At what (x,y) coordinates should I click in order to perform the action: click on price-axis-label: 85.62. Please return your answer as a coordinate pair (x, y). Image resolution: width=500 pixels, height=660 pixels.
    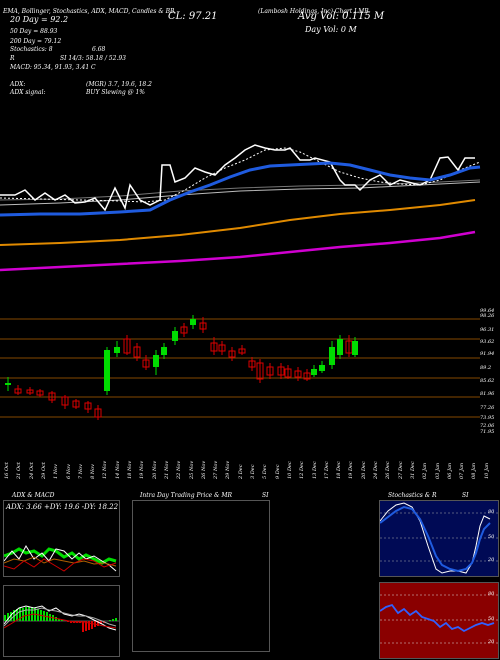
    Looking at the image, I should click on (487, 381).